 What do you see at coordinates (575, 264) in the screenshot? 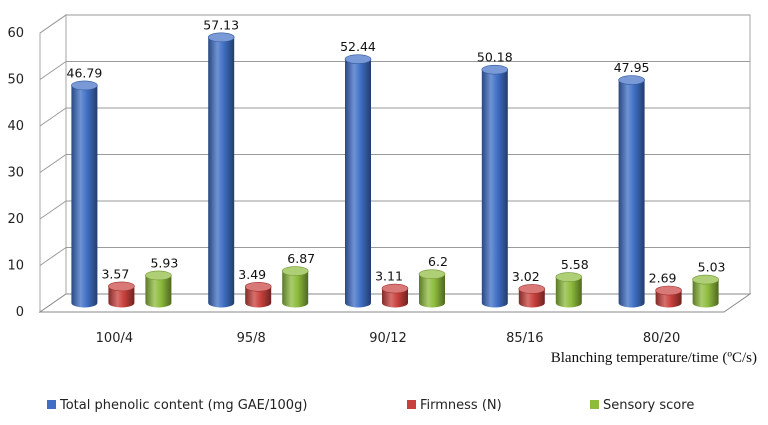
I see `data-label: 5.58` at bounding box center [575, 264].